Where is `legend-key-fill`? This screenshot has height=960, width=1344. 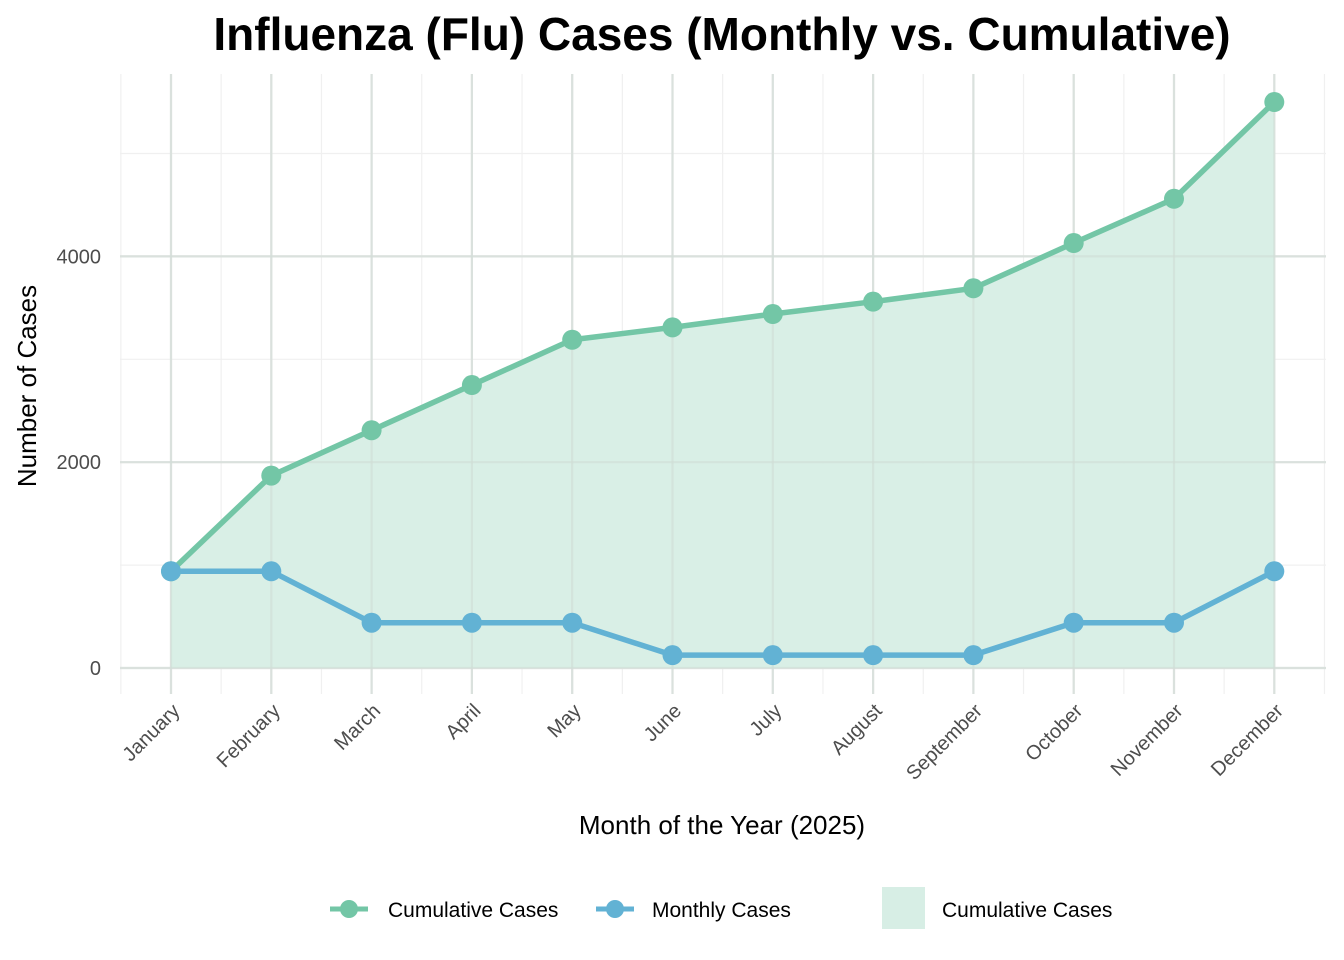 legend-key-fill is located at coordinates (903, 908).